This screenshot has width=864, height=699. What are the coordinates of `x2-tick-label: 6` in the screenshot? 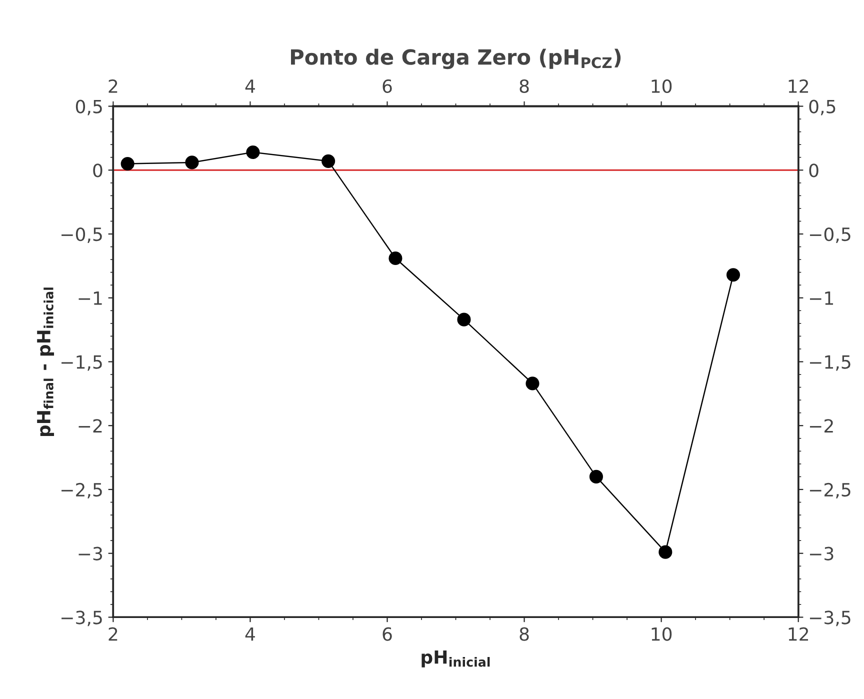 It's located at (387, 86).